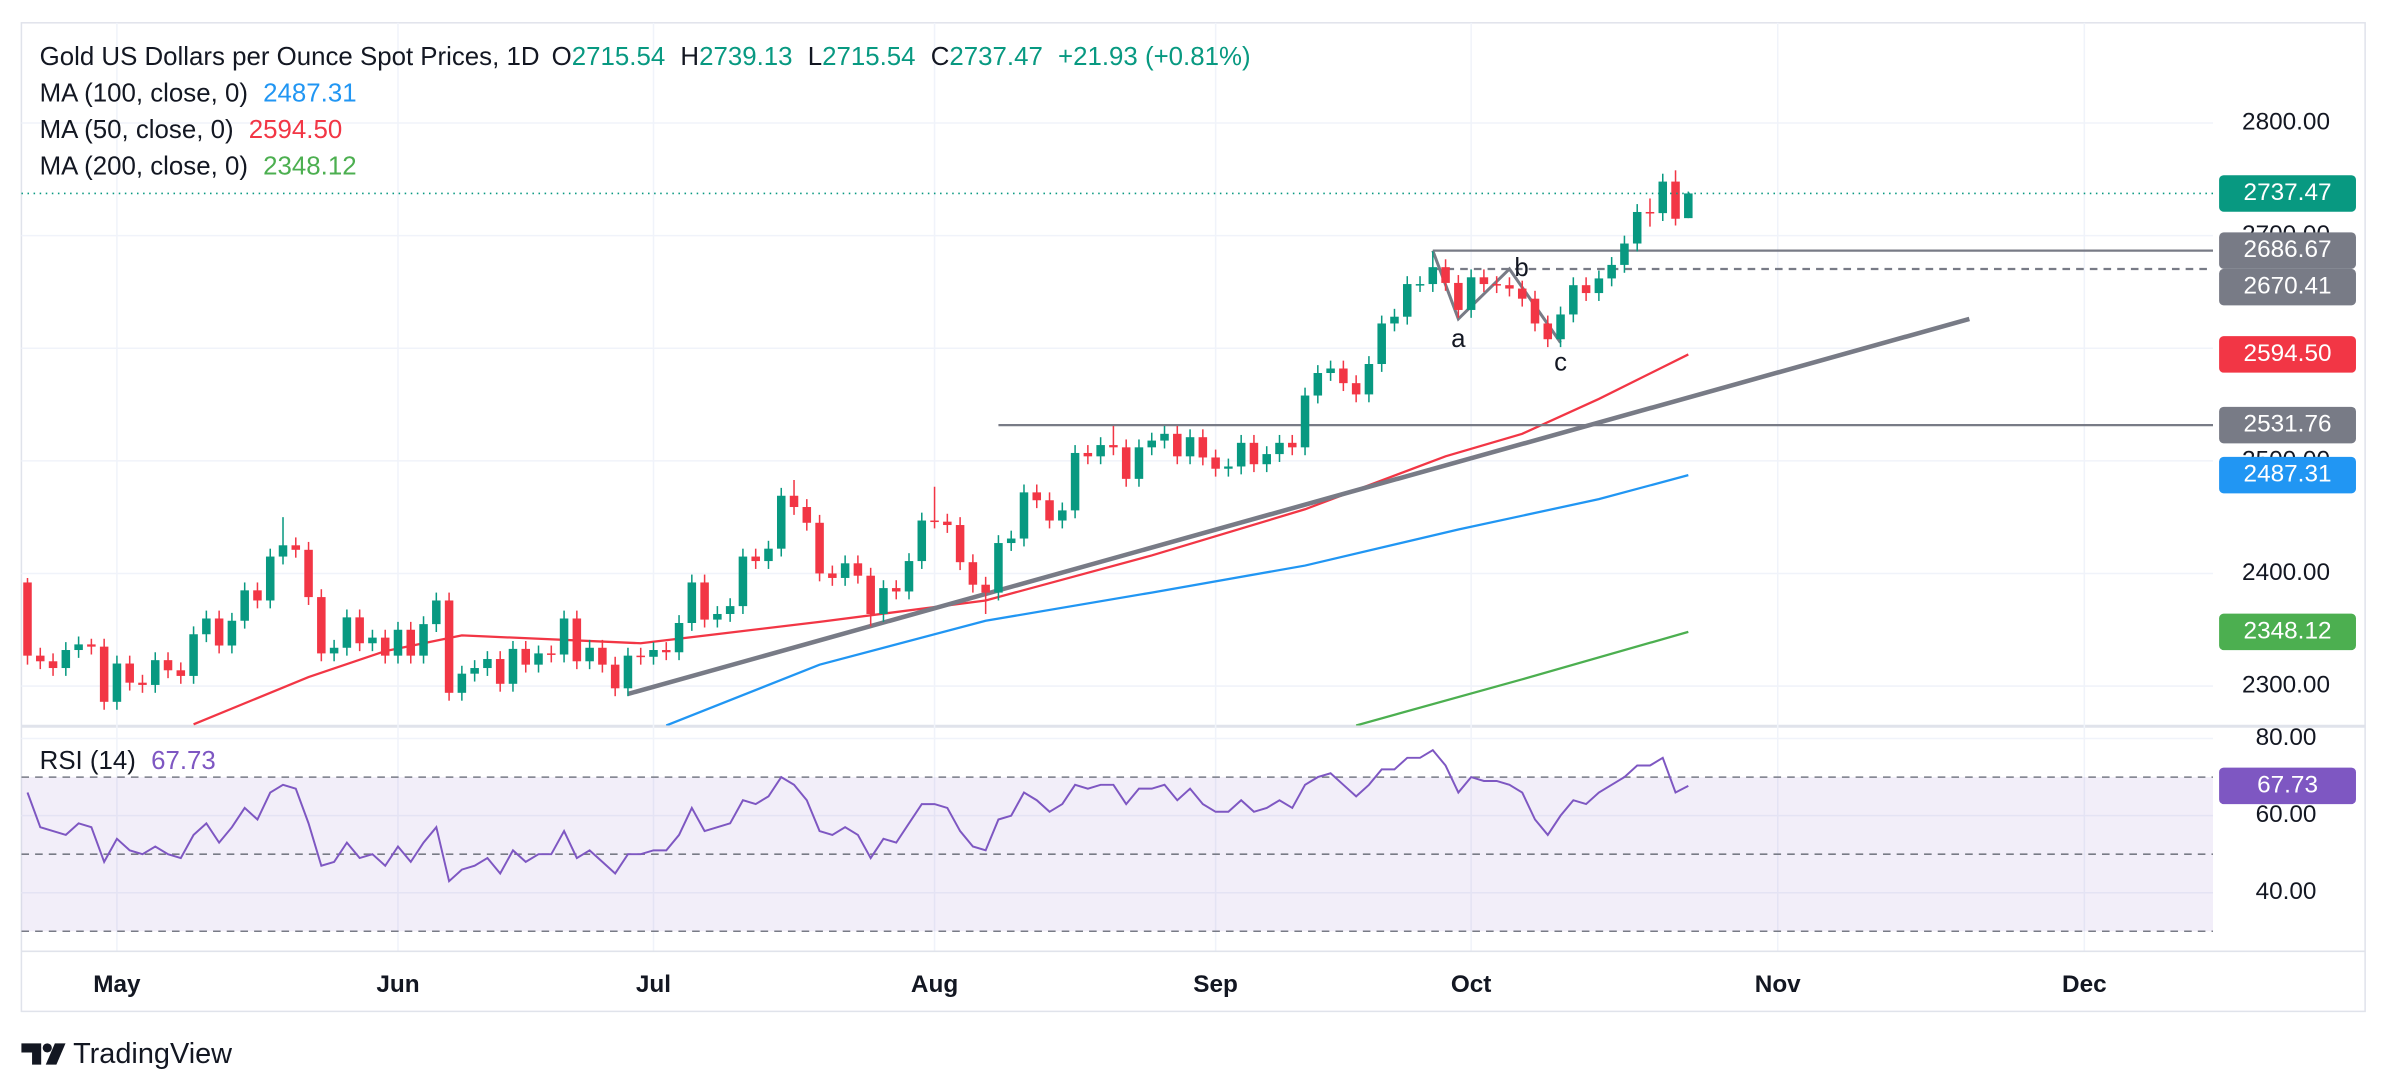 The height and width of the screenshot is (1092, 2385). I want to click on price-tag-label: 2531.76, so click(2288, 424).